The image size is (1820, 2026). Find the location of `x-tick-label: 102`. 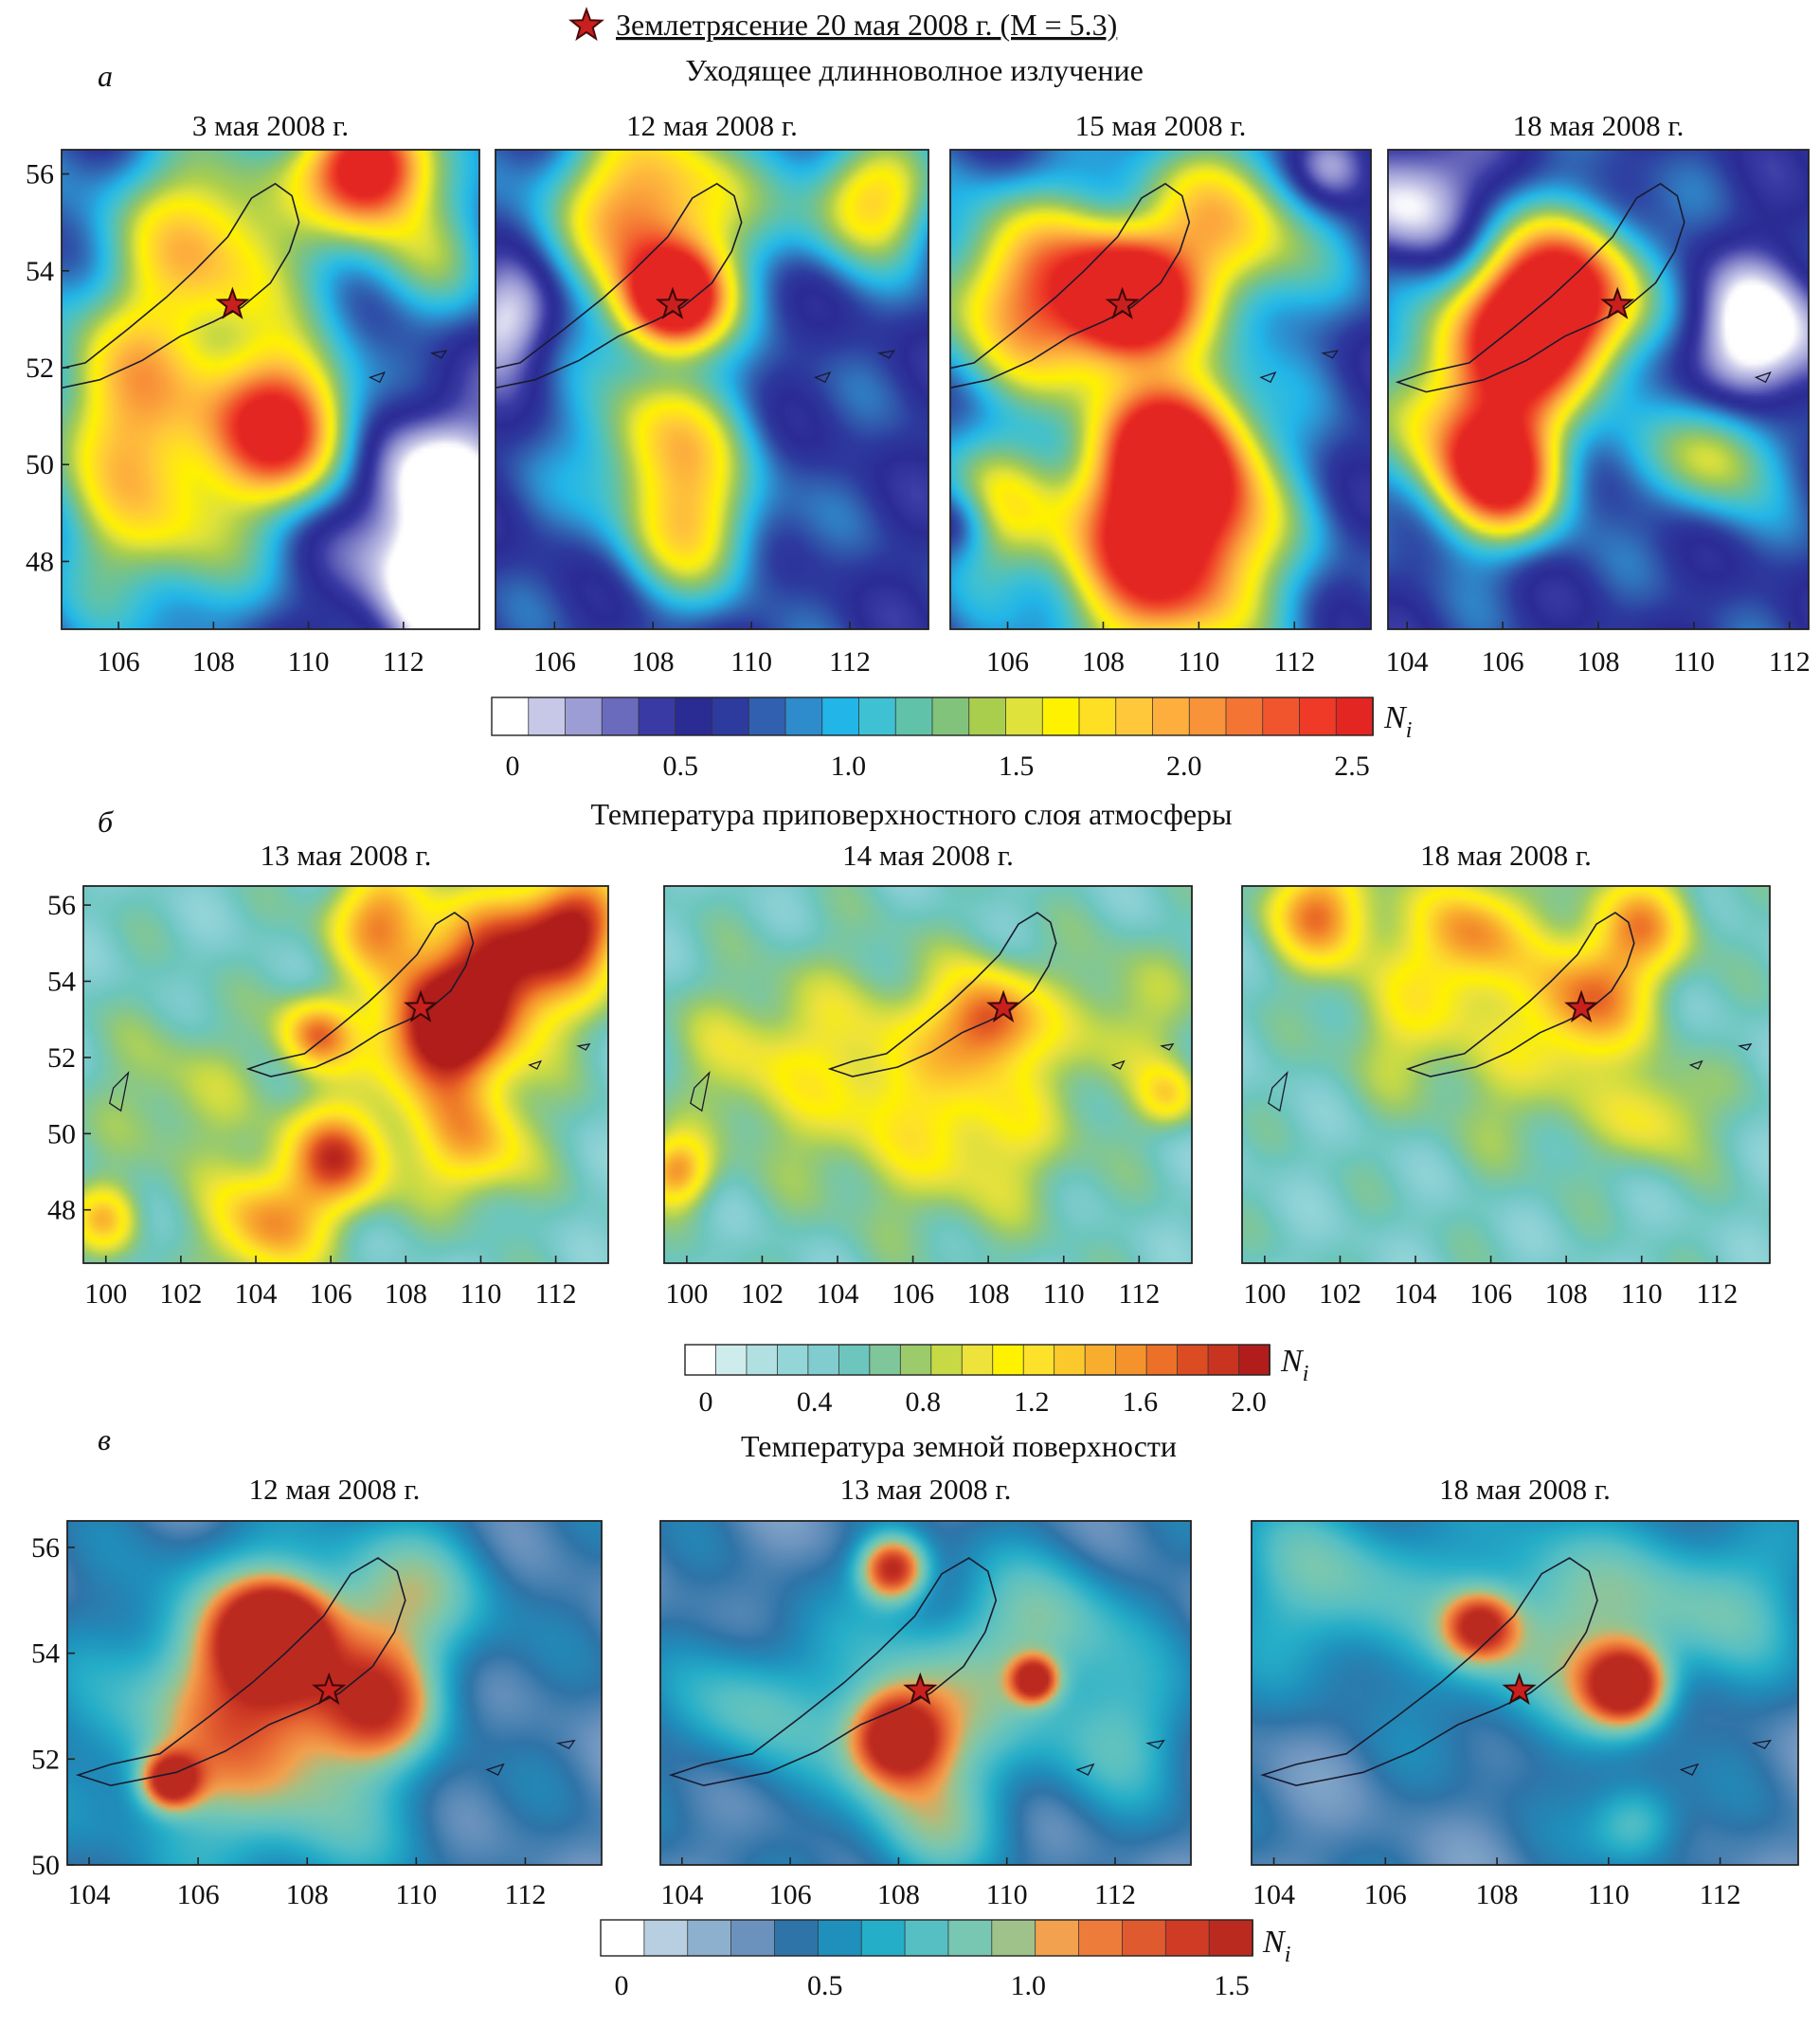

x-tick-label: 102 is located at coordinates (1340, 1294).